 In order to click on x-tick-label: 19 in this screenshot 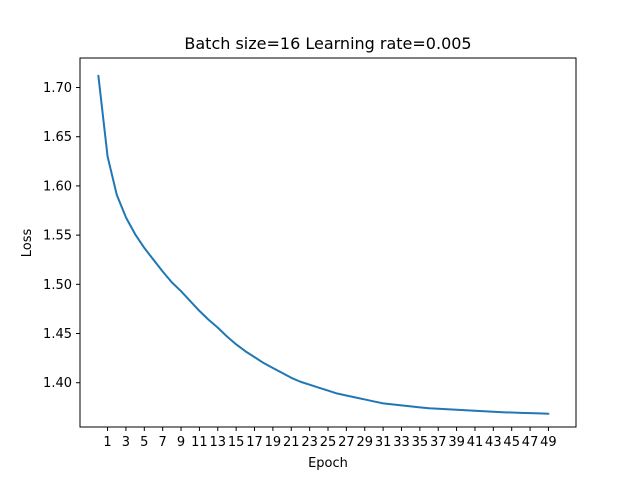, I will do `click(273, 442)`.